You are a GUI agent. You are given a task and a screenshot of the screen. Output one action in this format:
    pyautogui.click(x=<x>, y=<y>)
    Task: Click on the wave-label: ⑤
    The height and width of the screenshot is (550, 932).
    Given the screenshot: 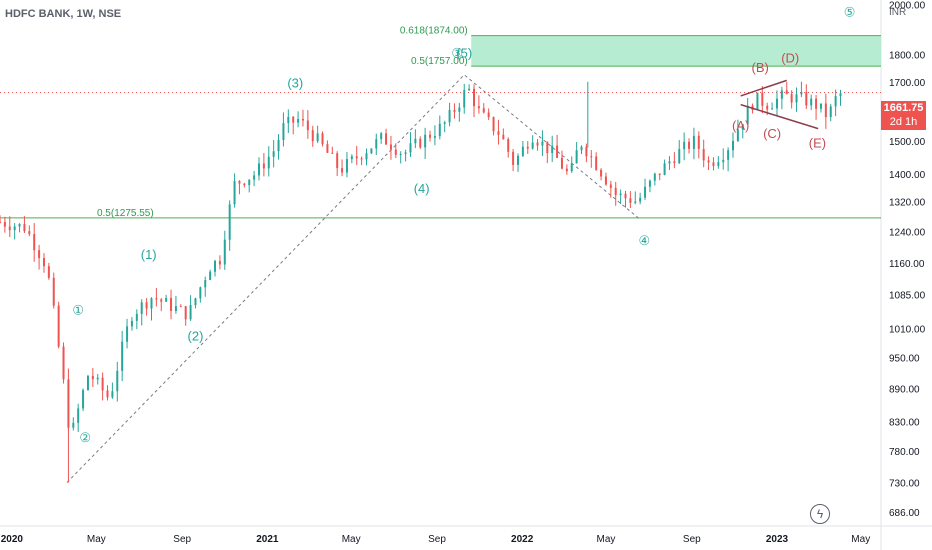 What is the action you would take?
    pyautogui.click(x=850, y=12)
    